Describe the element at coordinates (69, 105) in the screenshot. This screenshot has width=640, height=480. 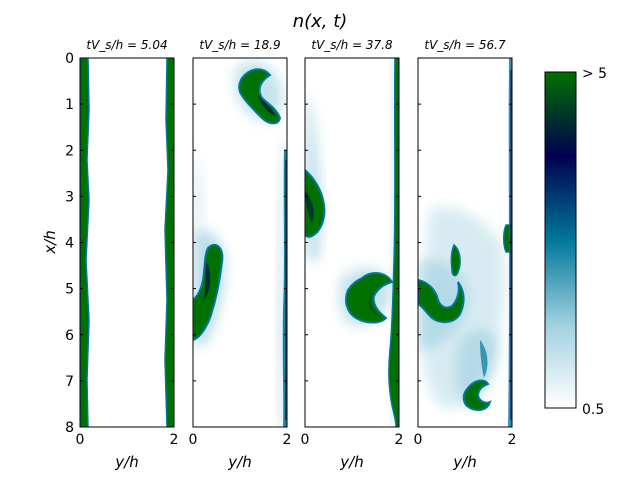
I see `y-tick-label-1: 1` at that location.